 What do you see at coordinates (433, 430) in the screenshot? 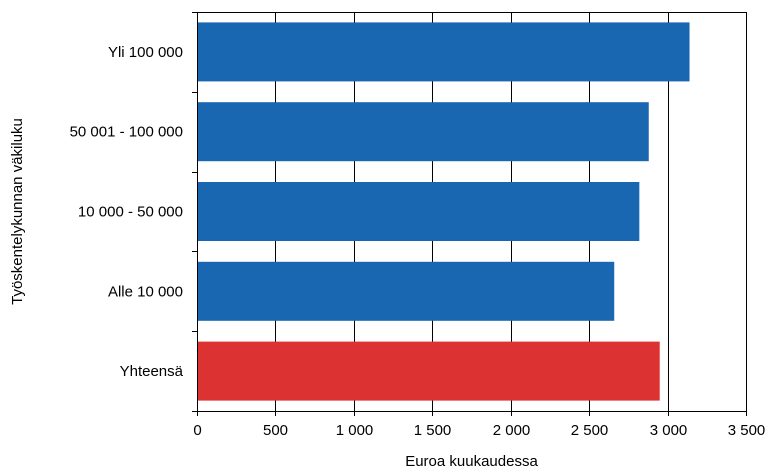
I see `x-tick-label: 1 500` at bounding box center [433, 430].